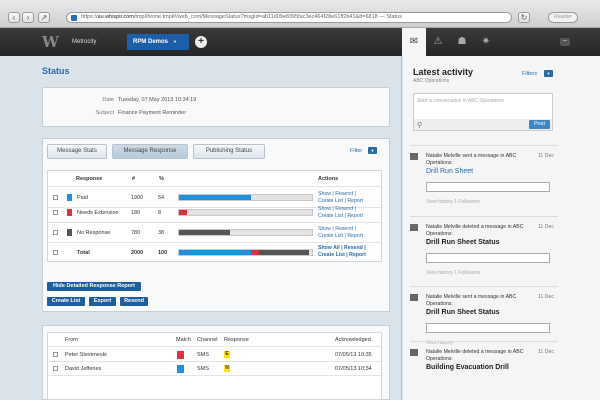 This screenshot has height=400, width=600. Describe the element at coordinates (227, 354) in the screenshot. I see `detail-response-badge: E` at that location.